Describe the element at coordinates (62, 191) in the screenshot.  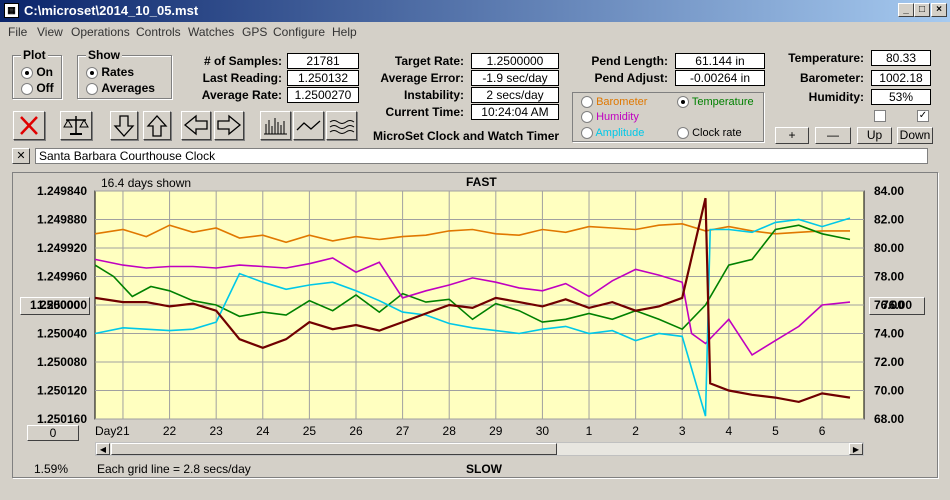
I see `y-left-tick-label: 1.249840` at that location.